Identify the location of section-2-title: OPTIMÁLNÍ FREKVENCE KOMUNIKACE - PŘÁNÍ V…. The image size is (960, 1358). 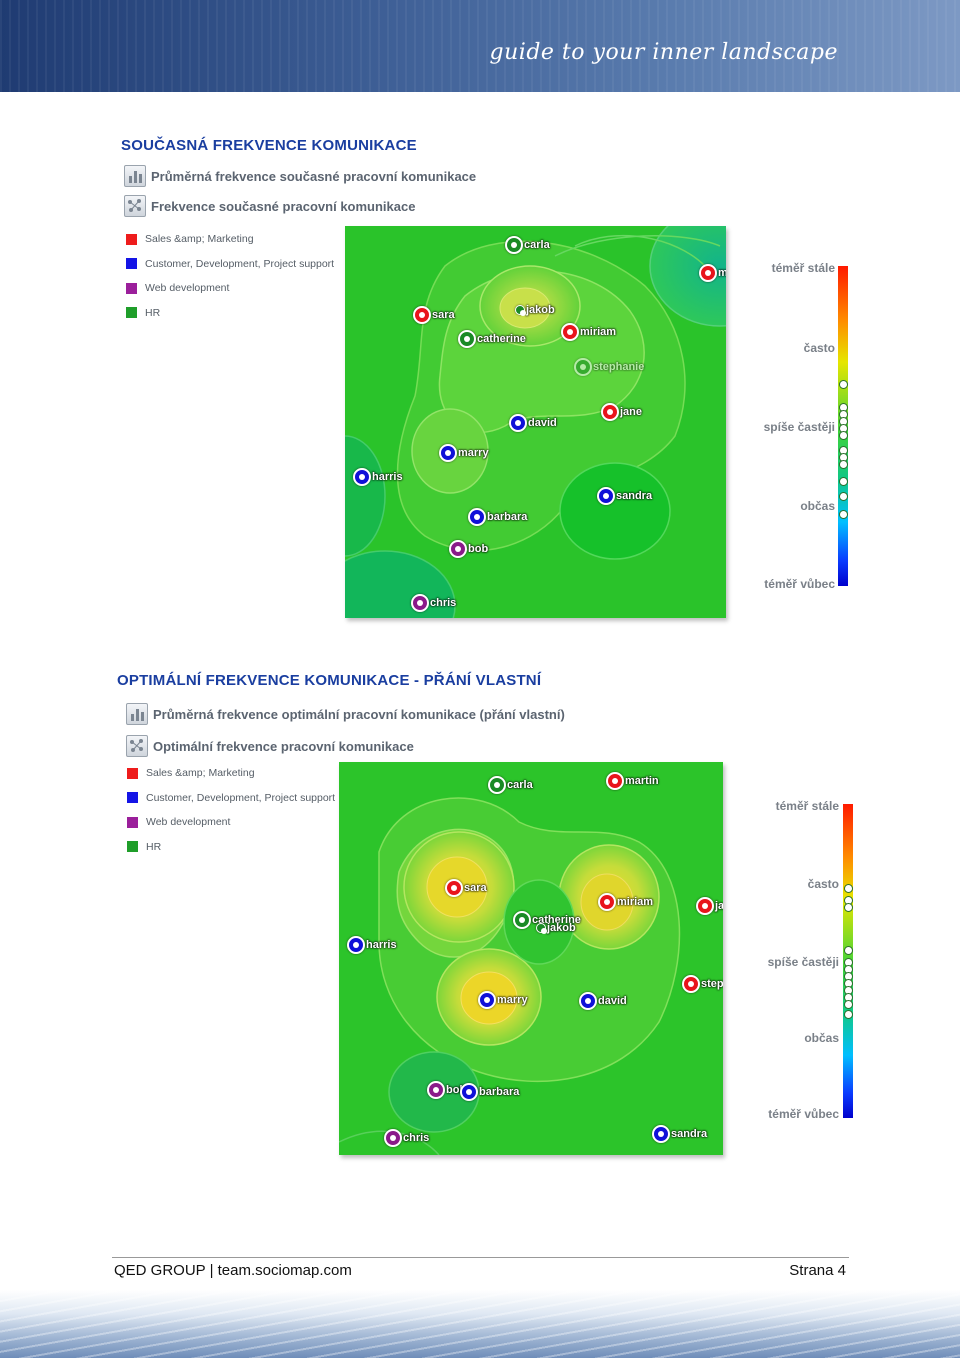
(329, 680).